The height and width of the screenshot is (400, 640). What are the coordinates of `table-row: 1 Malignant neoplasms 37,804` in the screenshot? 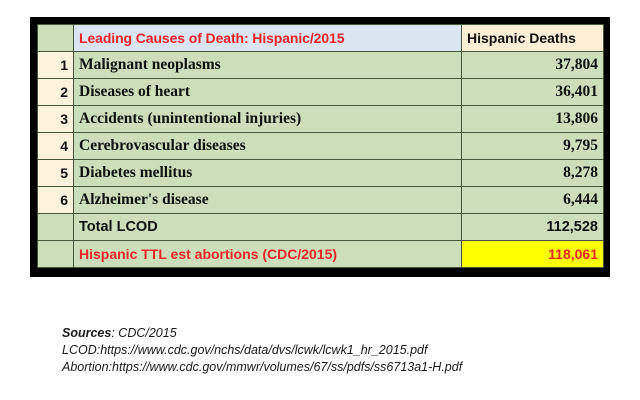 It's located at (320, 65).